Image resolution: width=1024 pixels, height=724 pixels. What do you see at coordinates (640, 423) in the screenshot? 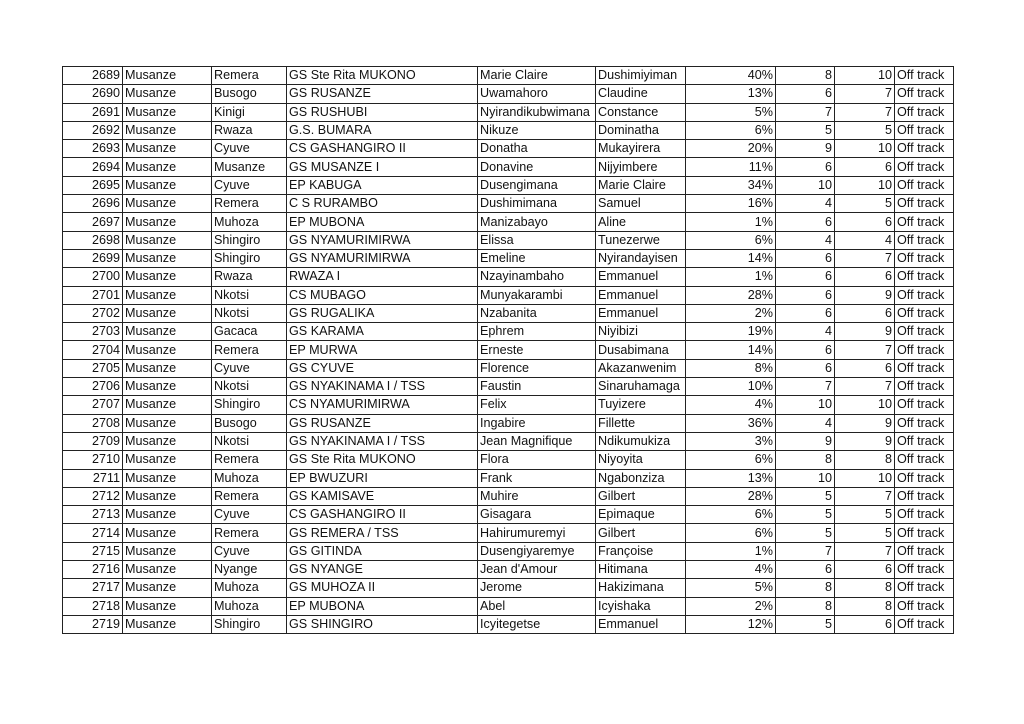
I see `last-name-cell: Fillette` at bounding box center [640, 423].